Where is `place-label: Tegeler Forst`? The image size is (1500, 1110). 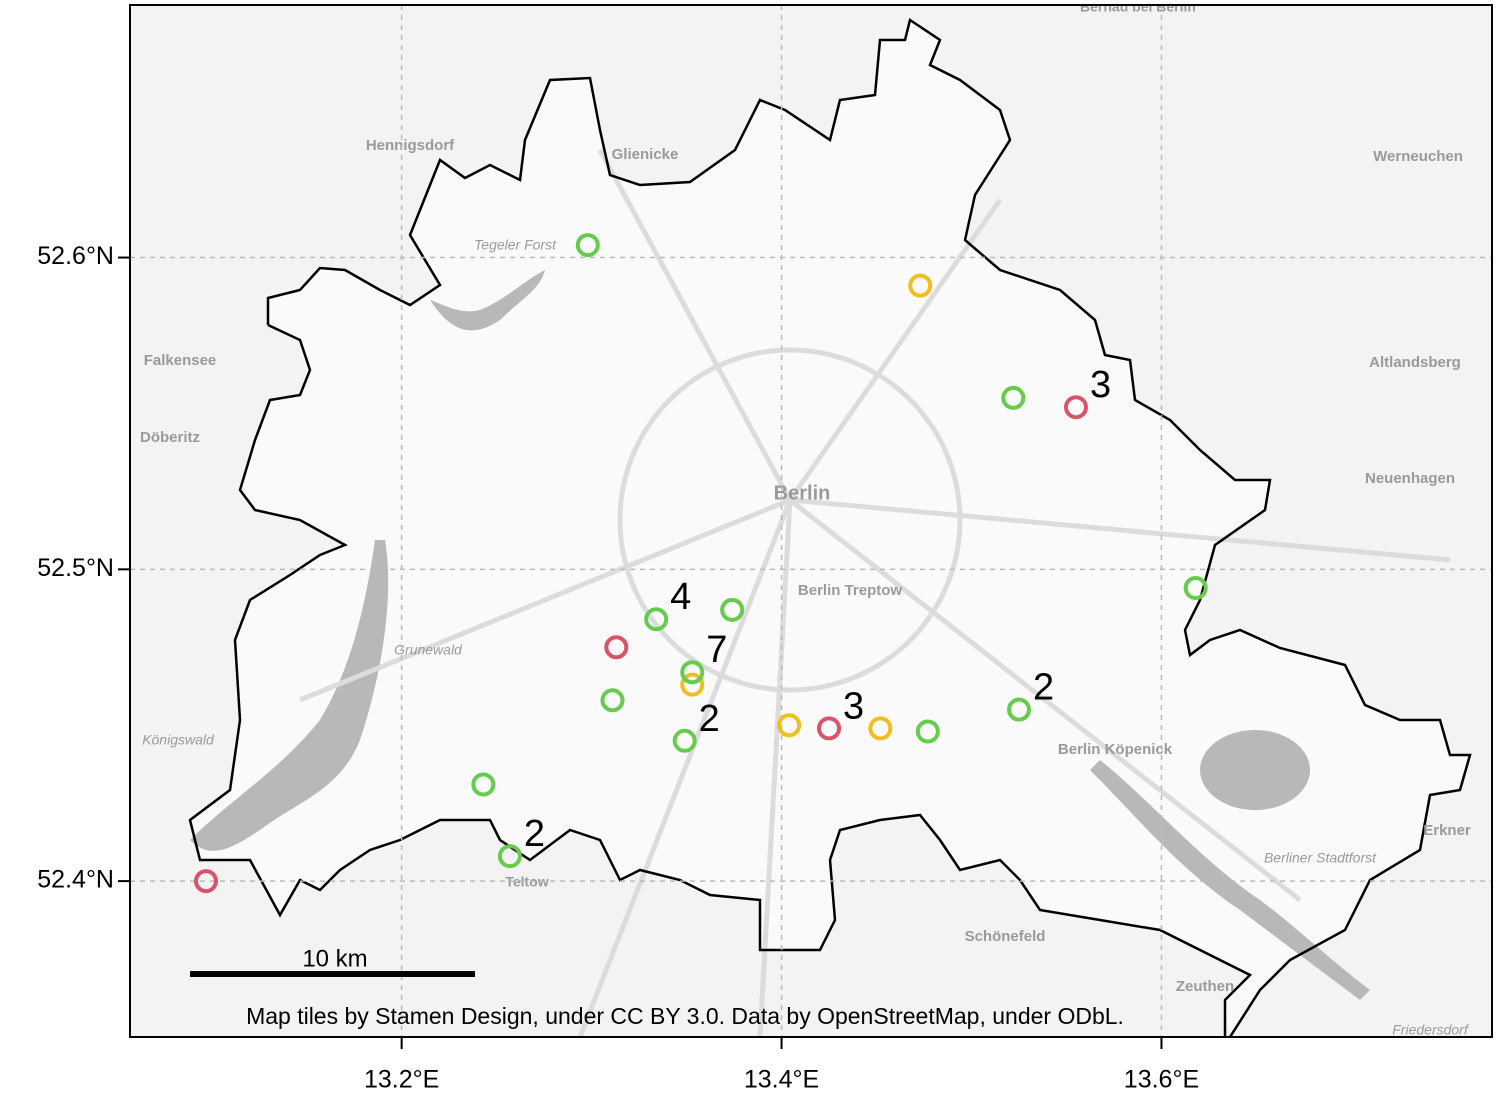 place-label: Tegeler Forst is located at coordinates (515, 245).